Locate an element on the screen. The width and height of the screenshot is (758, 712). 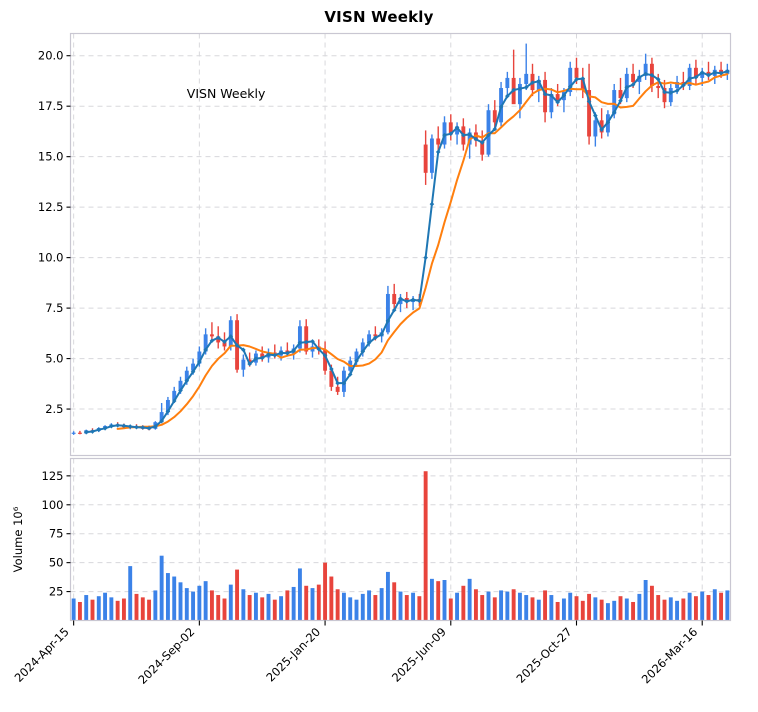
price-tick-label: 12.5 is located at coordinates (51, 207).